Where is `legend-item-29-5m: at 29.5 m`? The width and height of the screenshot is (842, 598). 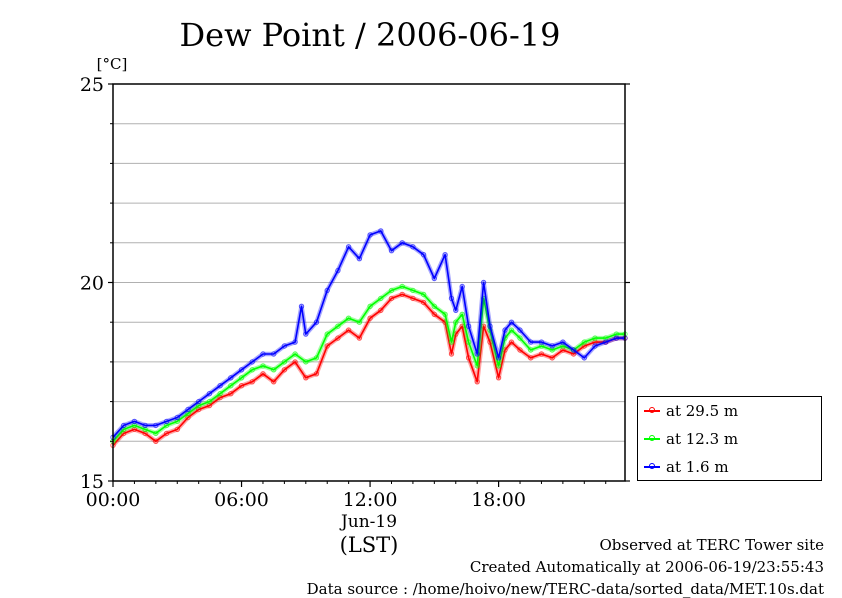 legend-item-29-5m: at 29.5 m is located at coordinates (691, 411).